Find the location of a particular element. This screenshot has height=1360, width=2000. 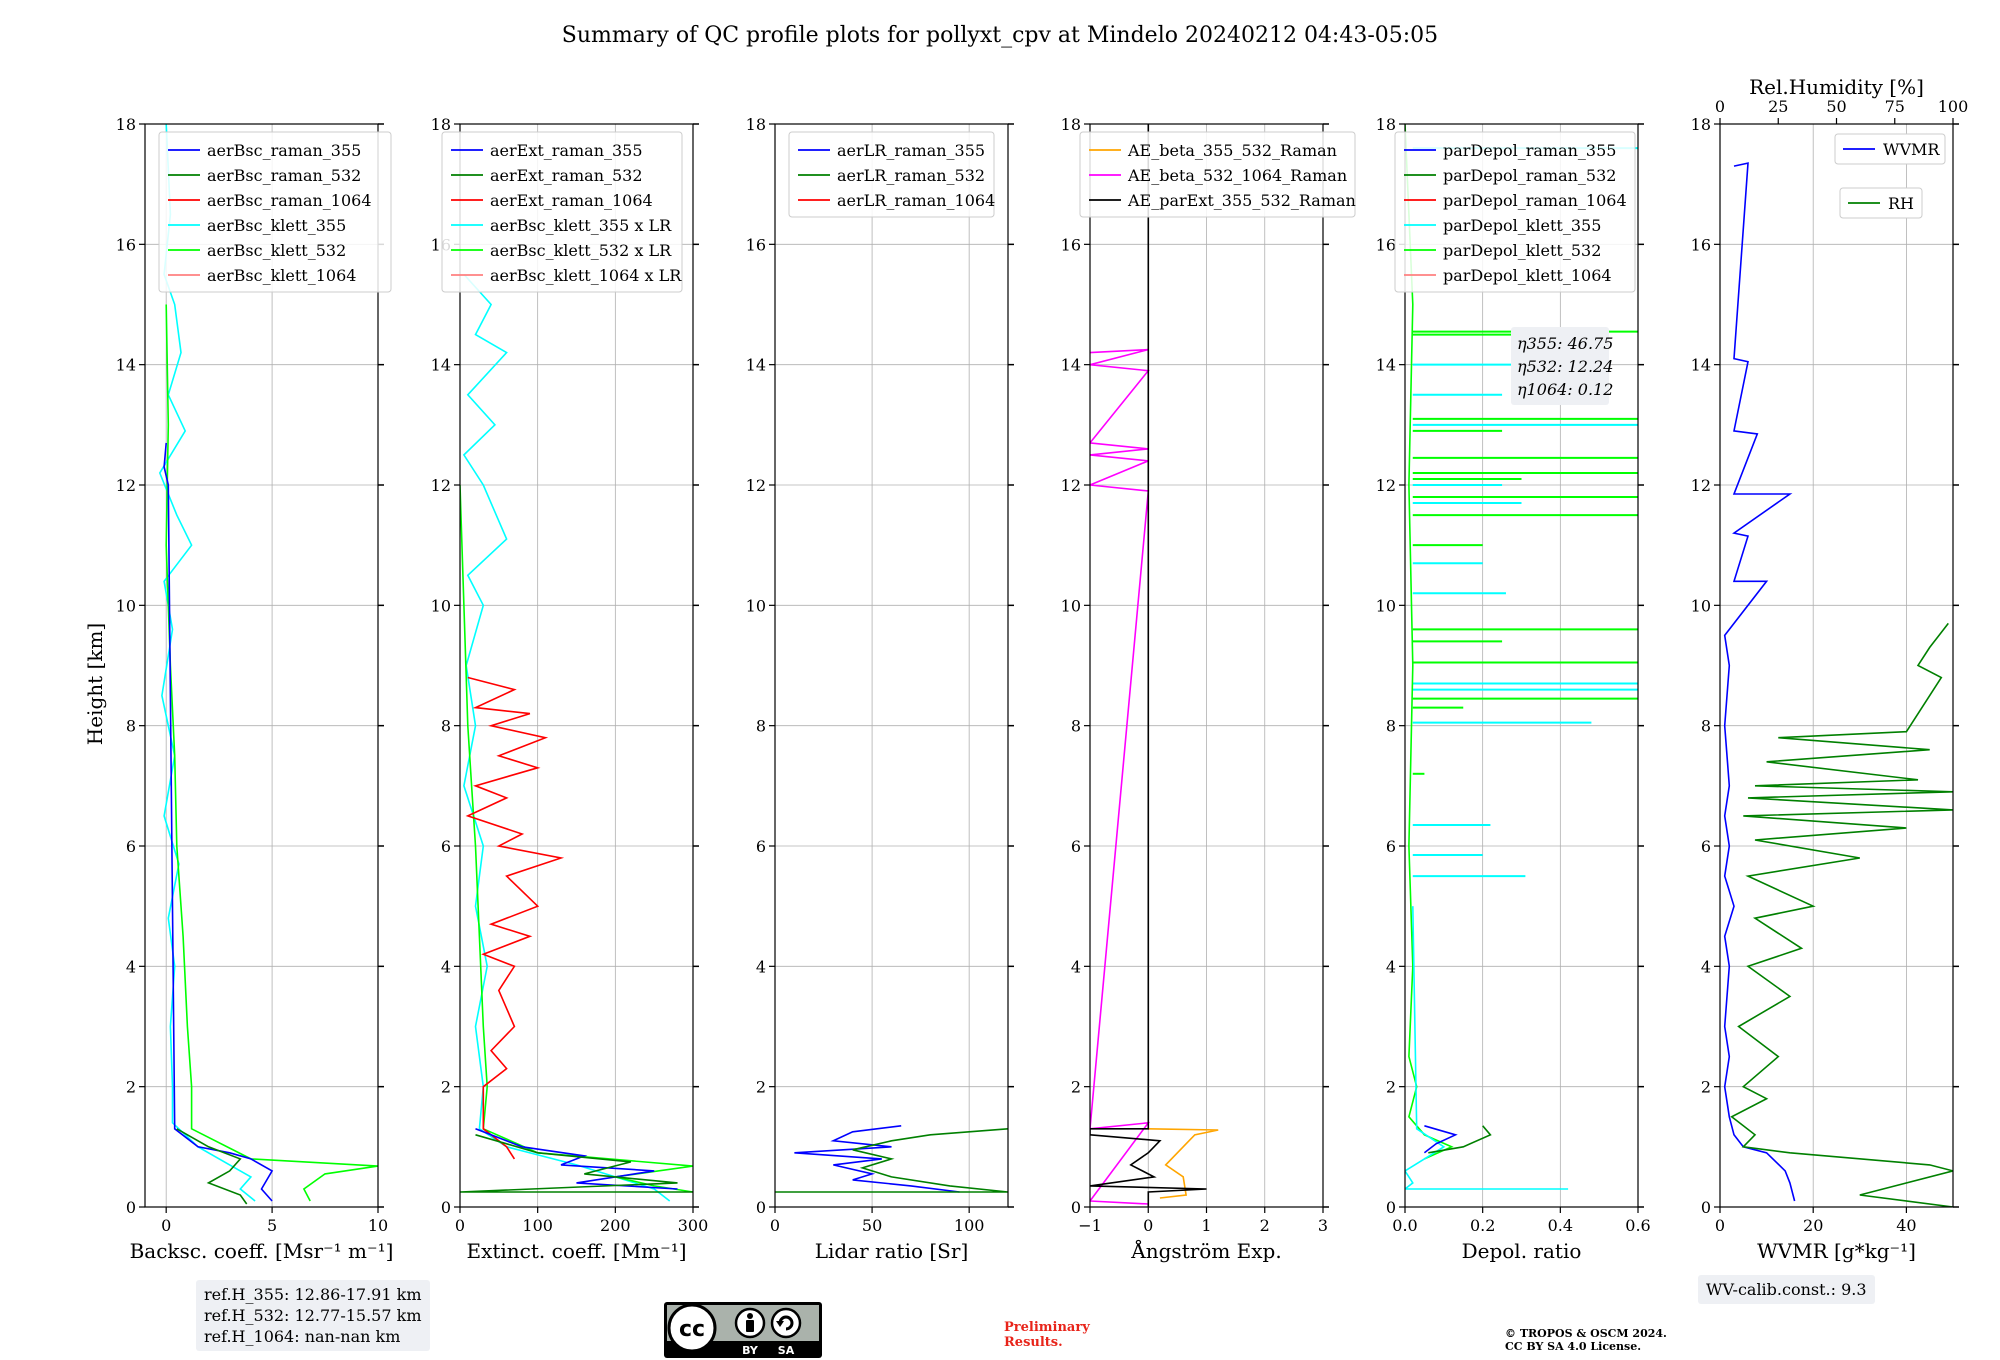

preliminary-results-note: Preliminary Results. is located at coordinates (1047, 1335).